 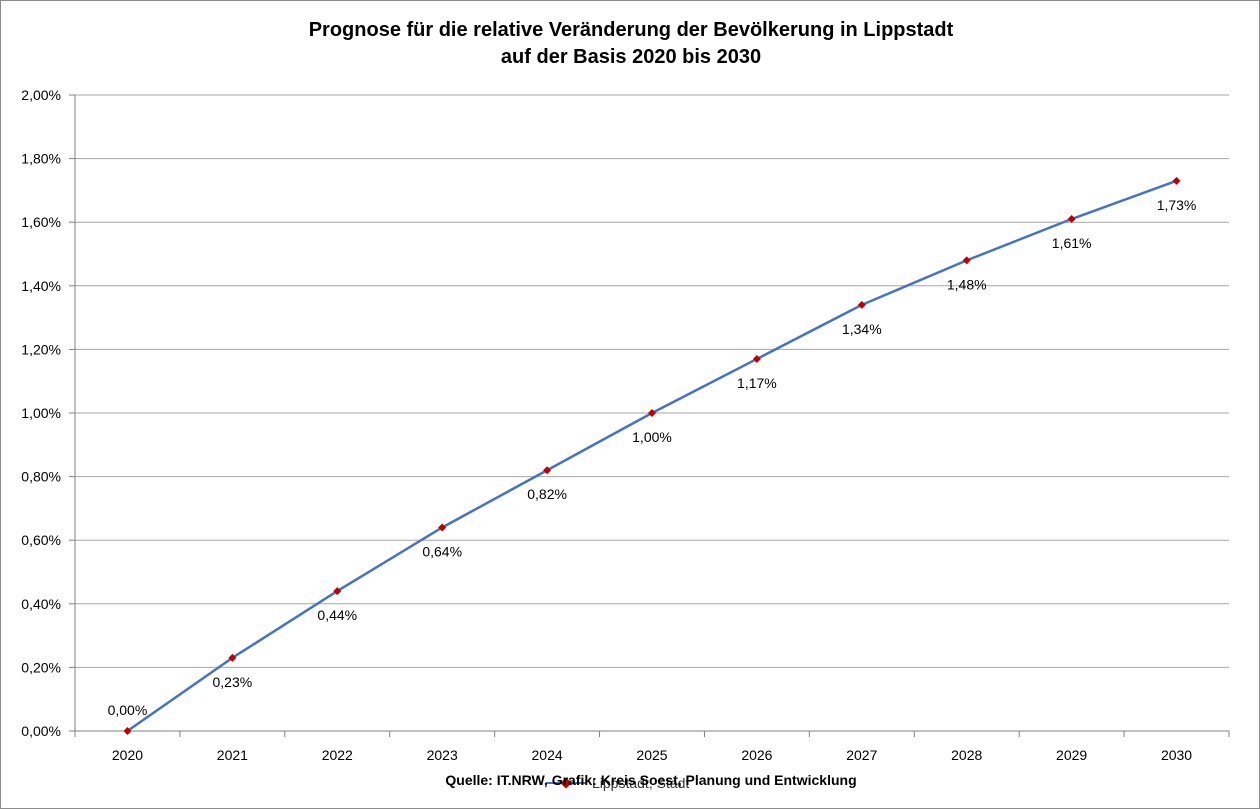 I want to click on data-label: 1,48%, so click(x=967, y=284).